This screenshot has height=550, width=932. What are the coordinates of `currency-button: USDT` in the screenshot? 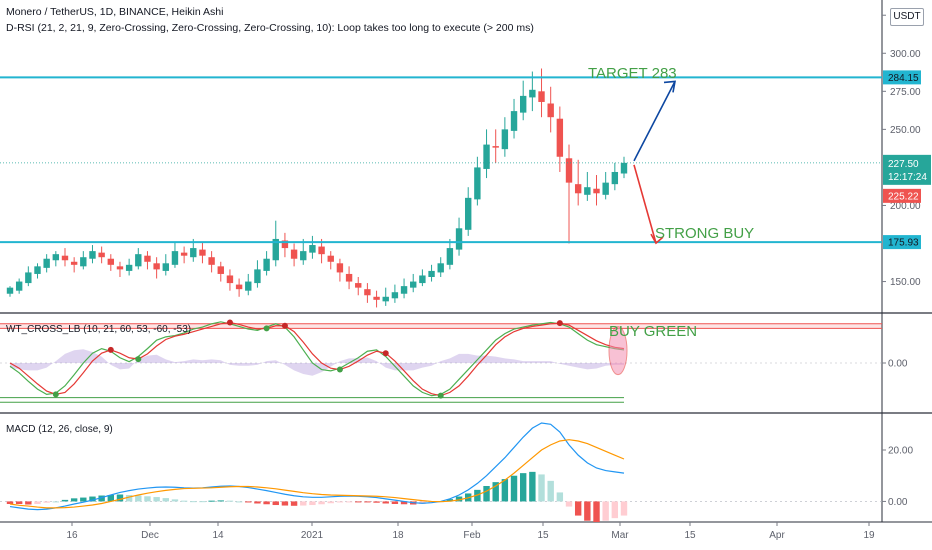 It's located at (907, 17).